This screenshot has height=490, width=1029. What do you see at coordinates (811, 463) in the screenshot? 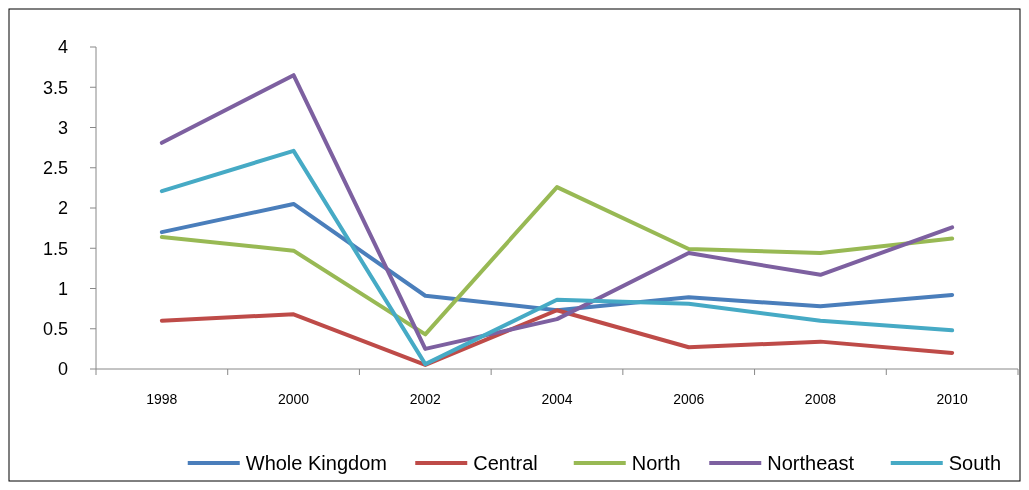
I see `legend-label: Northeast` at bounding box center [811, 463].